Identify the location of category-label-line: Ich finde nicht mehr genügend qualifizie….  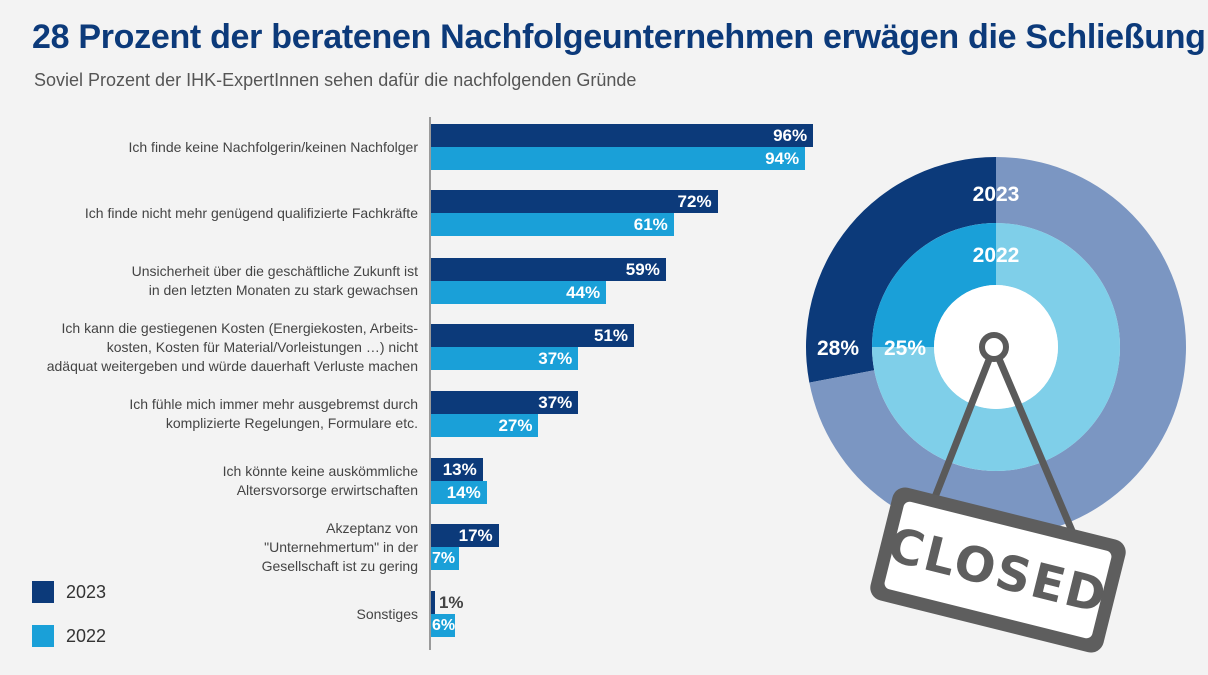
(251, 212).